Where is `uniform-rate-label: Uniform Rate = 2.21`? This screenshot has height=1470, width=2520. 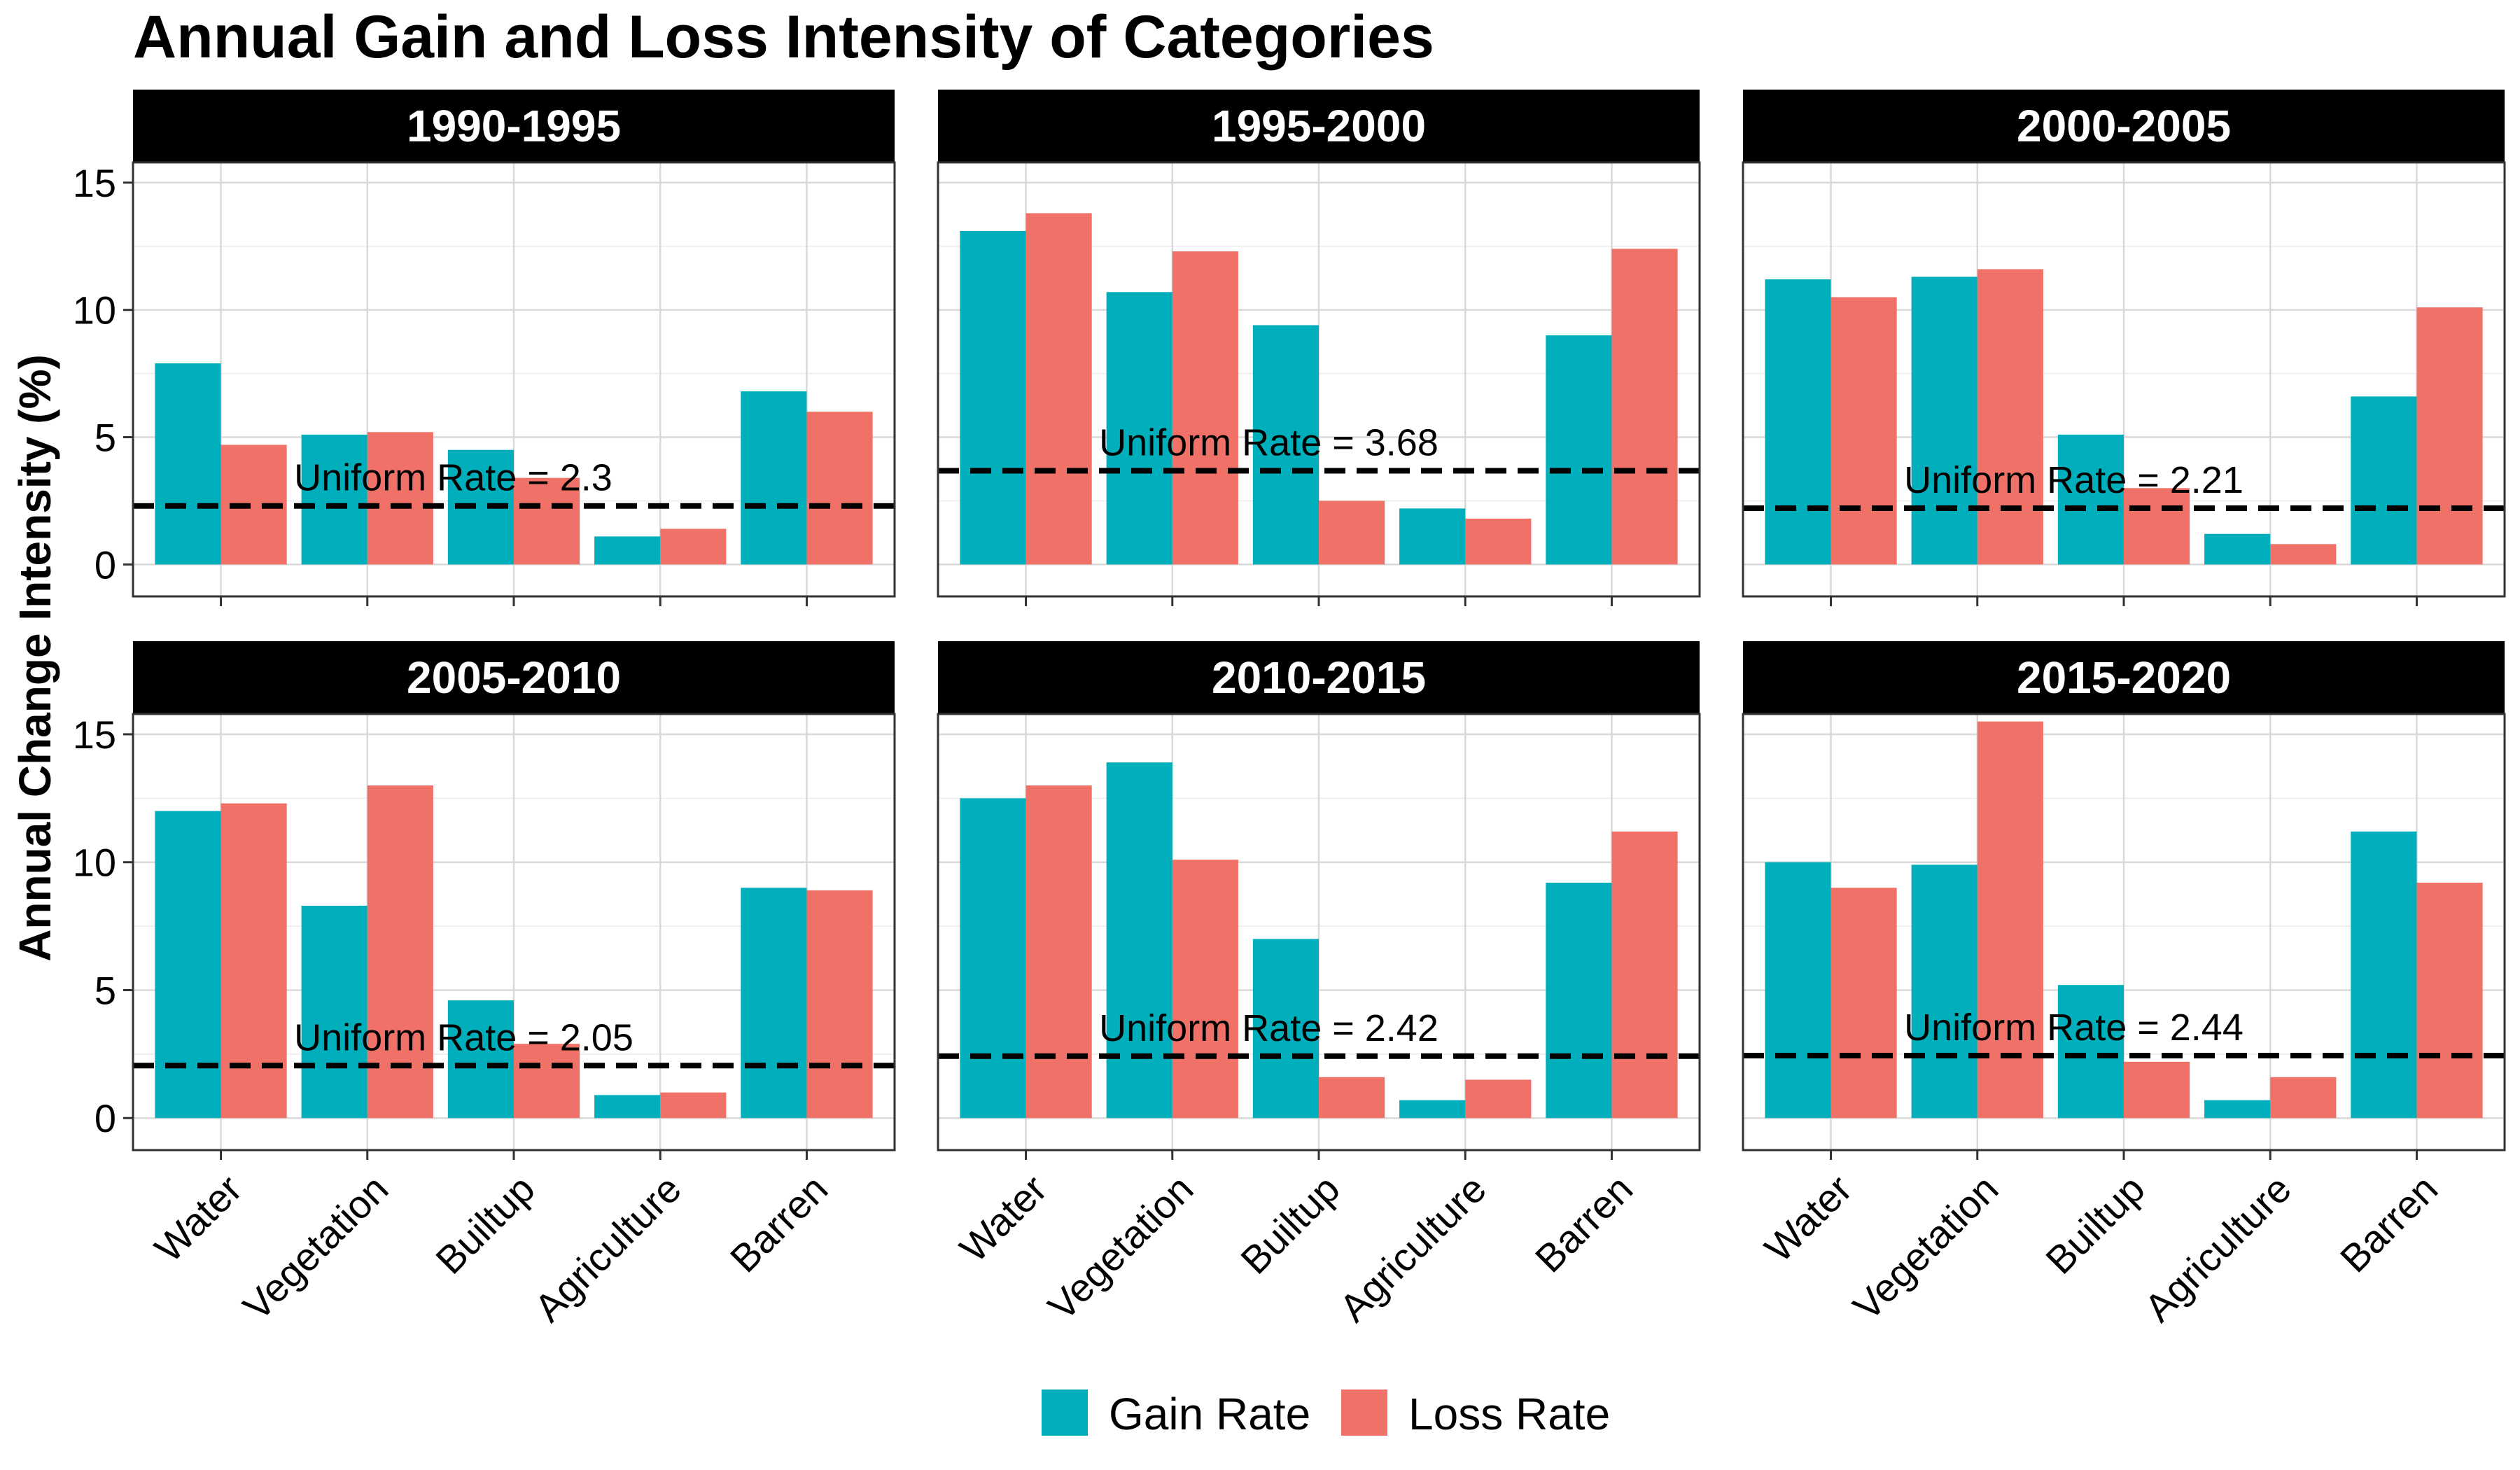
uniform-rate-label: Uniform Rate = 2.21 is located at coordinates (2074, 480).